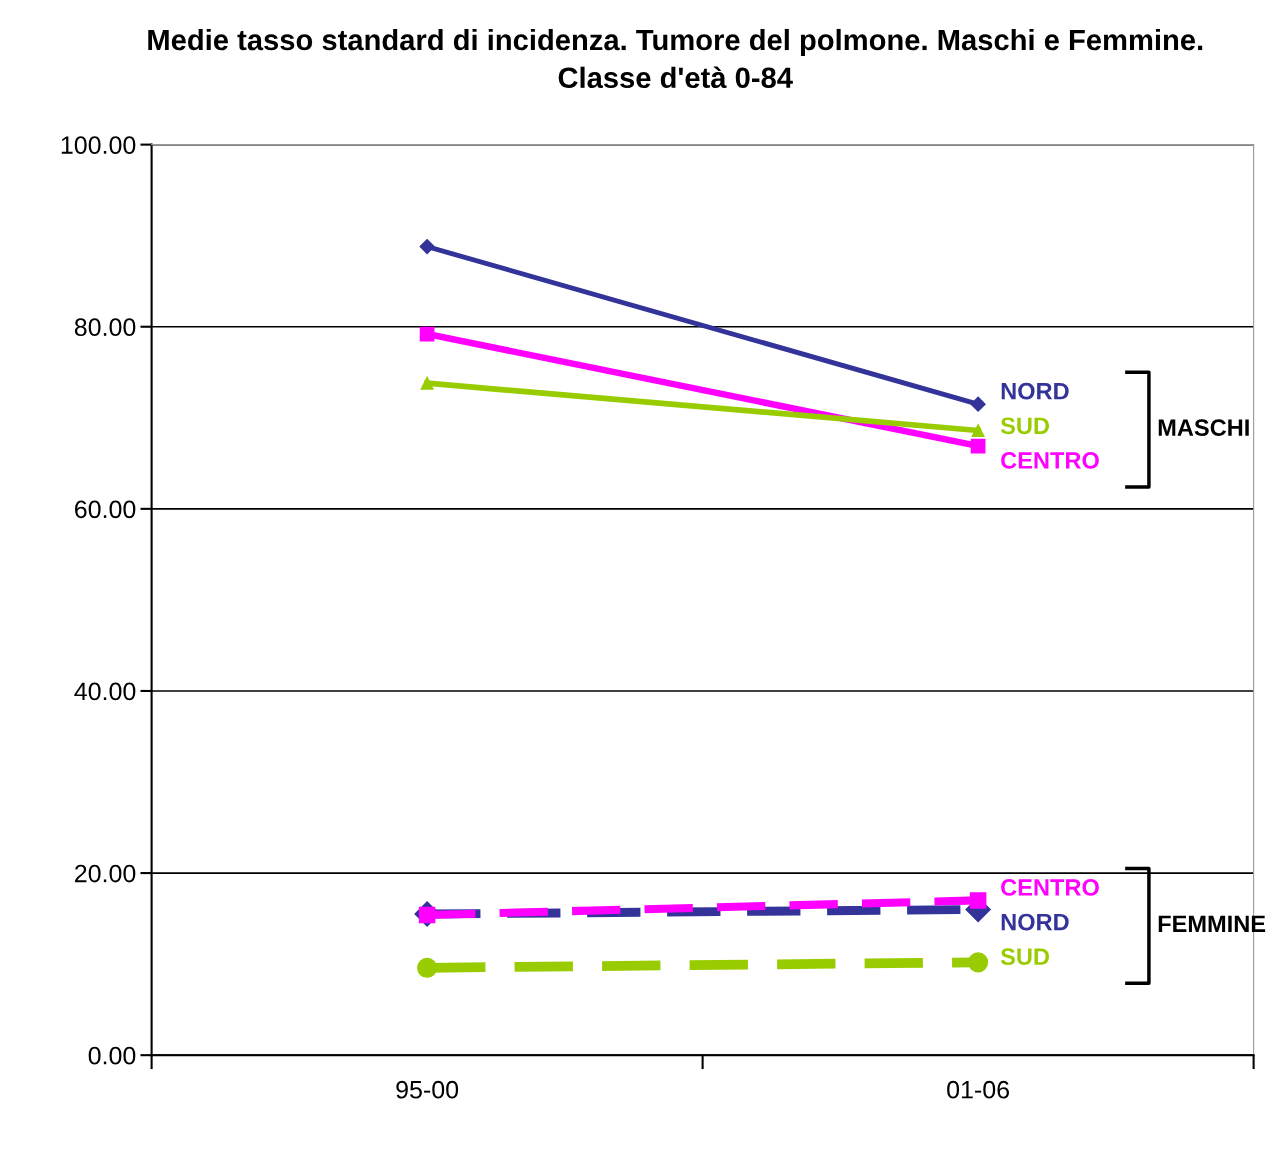  What do you see at coordinates (105, 691) in the screenshot?
I see `y-tick-label: 40.00` at bounding box center [105, 691].